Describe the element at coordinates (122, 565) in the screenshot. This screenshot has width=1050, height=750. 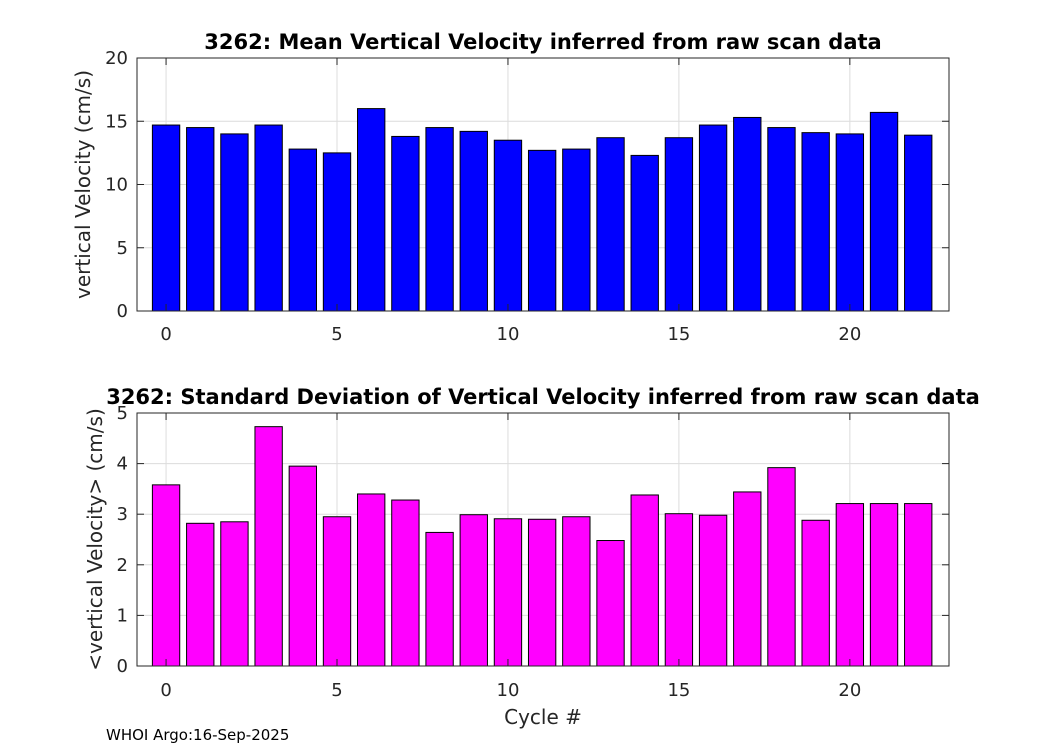
I see `y-tick-label: 2` at that location.